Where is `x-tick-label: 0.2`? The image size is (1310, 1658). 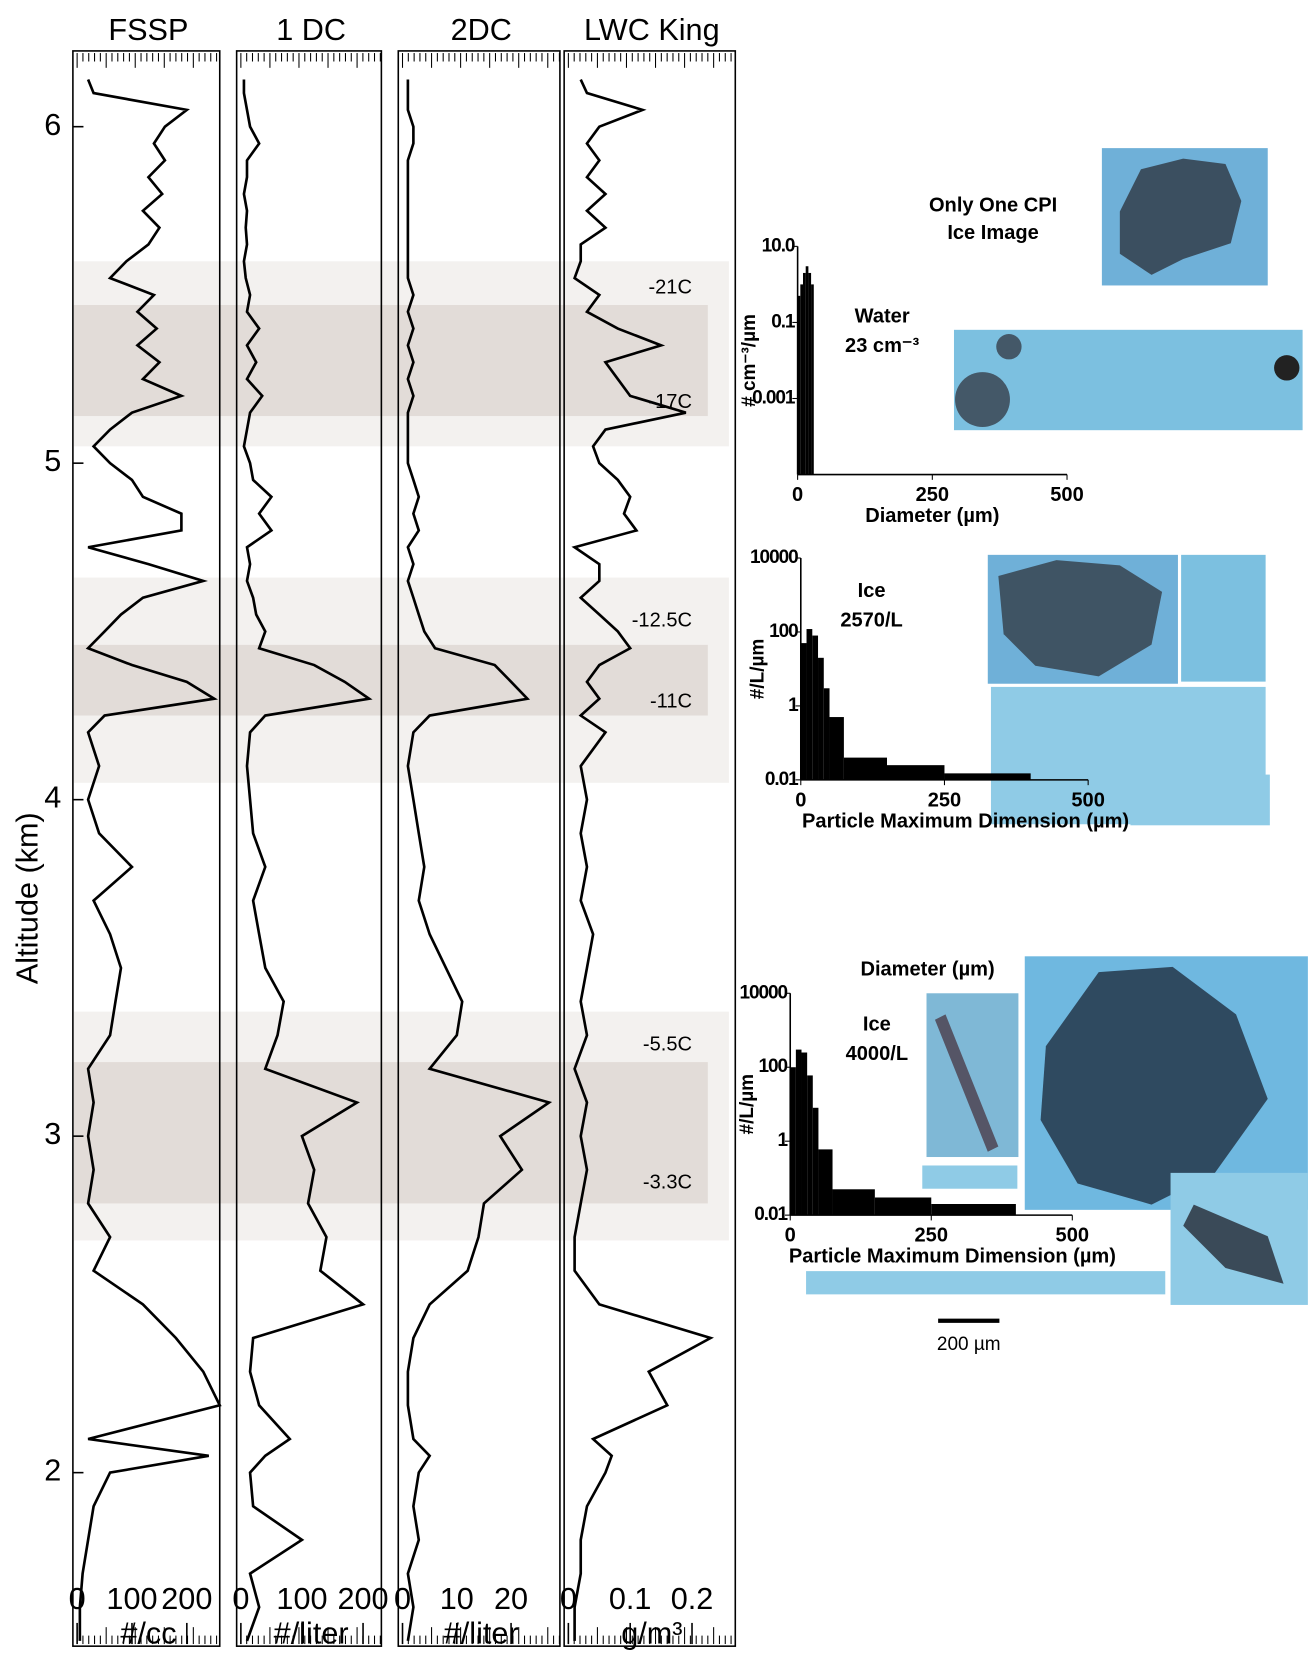 x-tick-label: 0.2 is located at coordinates (692, 1599).